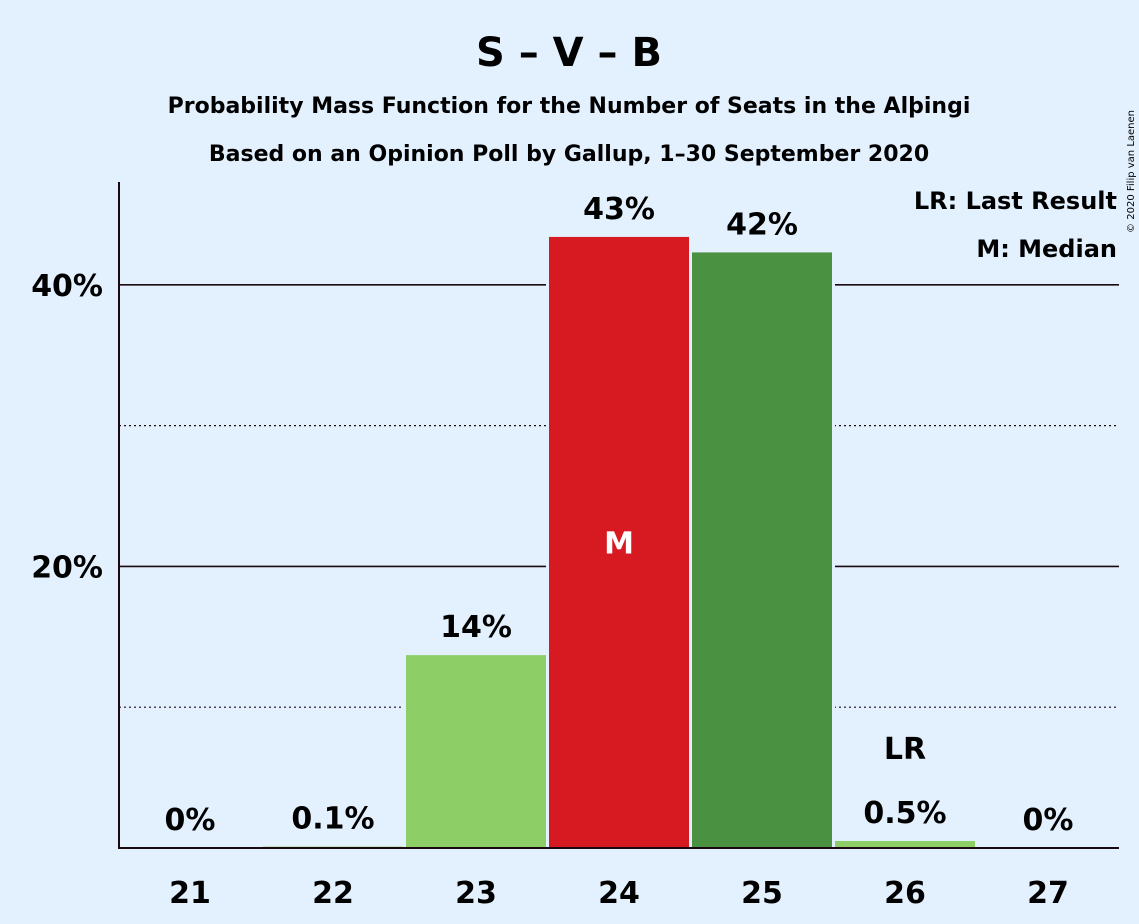 This screenshot has width=1139, height=924. Describe the element at coordinates (333, 846) in the screenshot. I see `bar-background` at that location.